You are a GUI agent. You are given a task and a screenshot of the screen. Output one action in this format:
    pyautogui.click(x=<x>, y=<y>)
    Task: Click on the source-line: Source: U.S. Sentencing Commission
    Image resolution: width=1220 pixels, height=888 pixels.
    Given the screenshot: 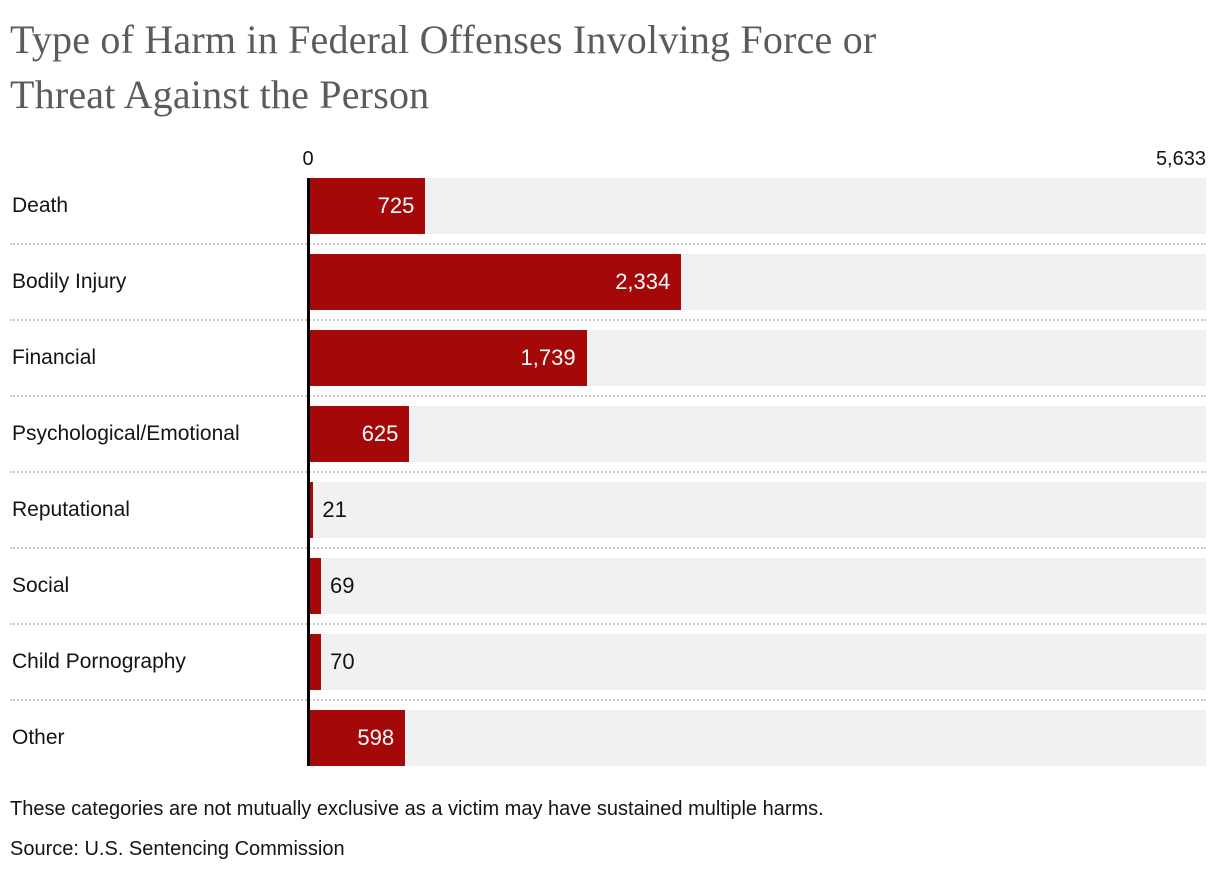 What is the action you would take?
    pyautogui.click(x=177, y=849)
    